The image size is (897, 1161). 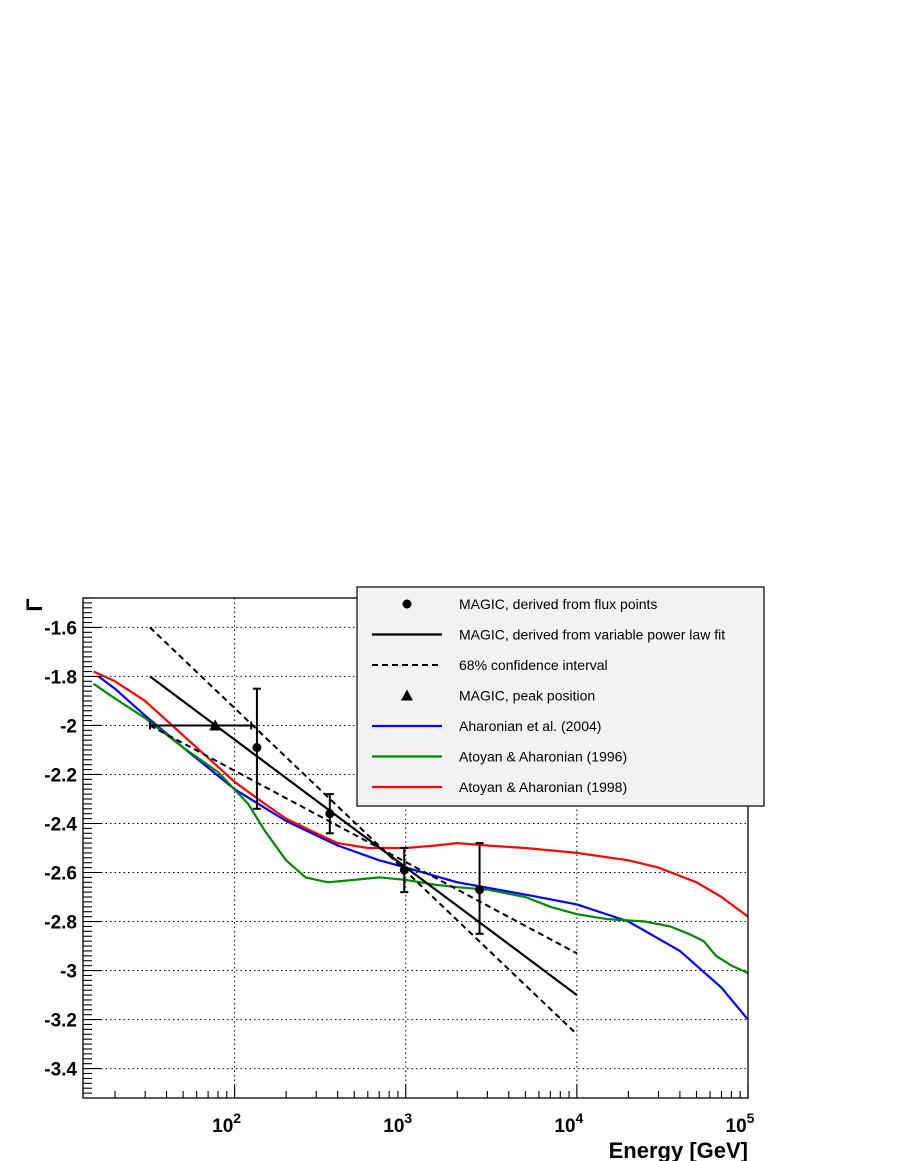 I want to click on y-tick-label: -2.6, so click(x=60, y=874).